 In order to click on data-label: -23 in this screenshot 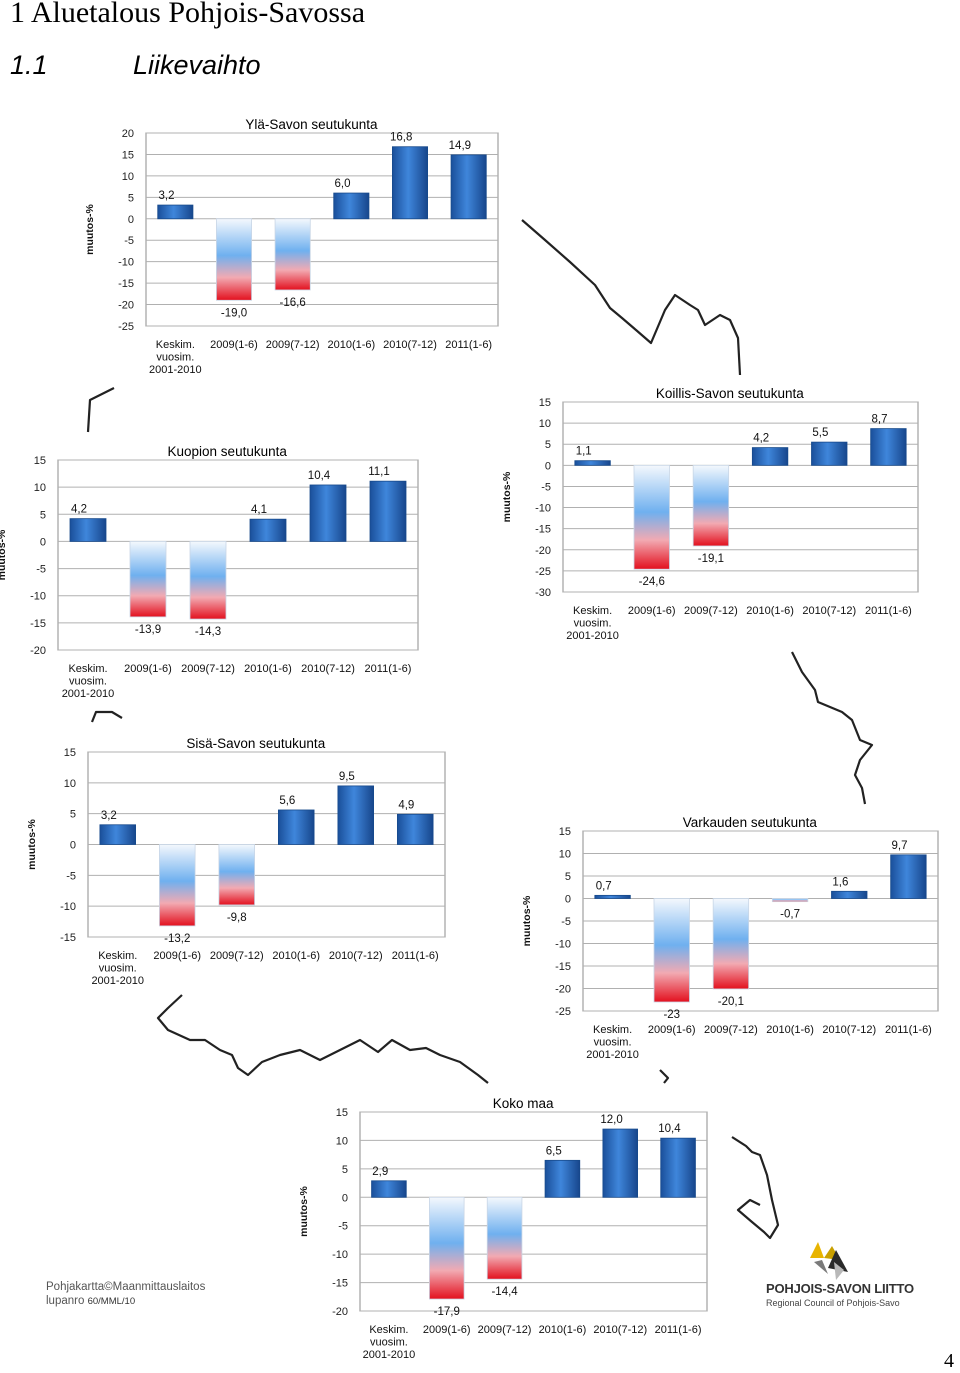, I will do `click(671, 1015)`.